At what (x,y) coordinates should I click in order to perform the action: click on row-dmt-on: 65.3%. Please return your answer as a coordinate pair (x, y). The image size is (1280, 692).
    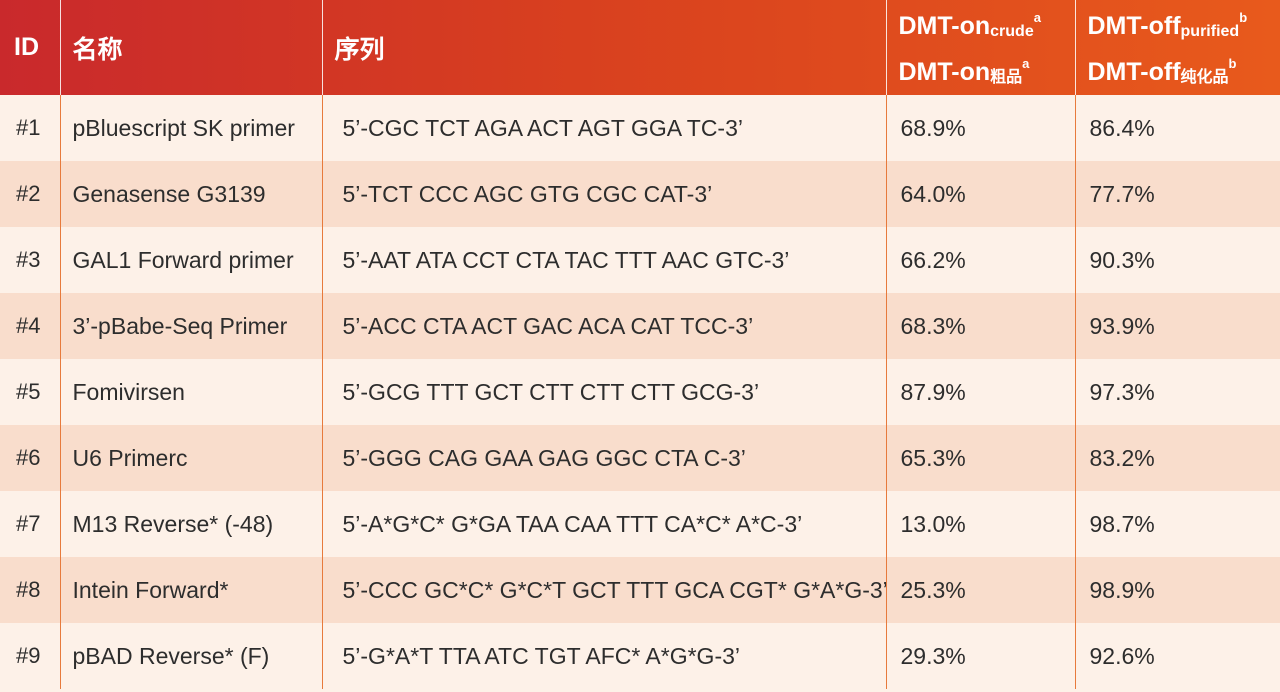
    Looking at the image, I should click on (981, 458).